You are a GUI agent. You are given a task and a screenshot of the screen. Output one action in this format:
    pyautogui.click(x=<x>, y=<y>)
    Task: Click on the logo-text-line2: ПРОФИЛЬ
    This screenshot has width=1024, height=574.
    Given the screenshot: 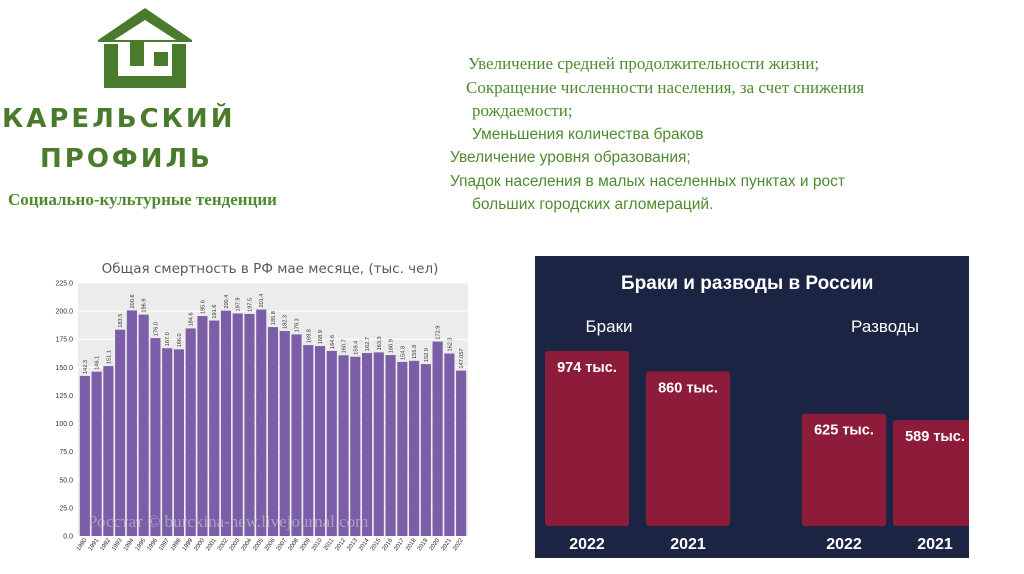 What is the action you would take?
    pyautogui.click(x=126, y=159)
    